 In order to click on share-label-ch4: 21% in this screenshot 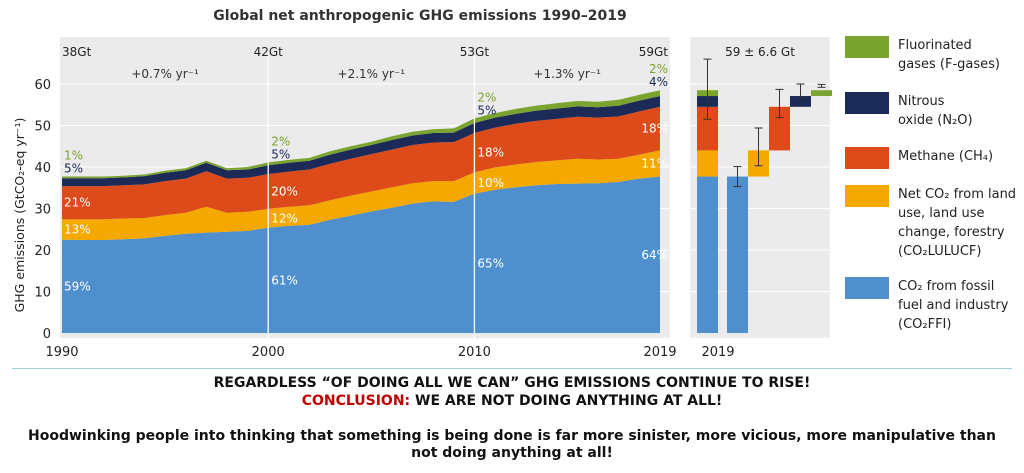, I will do `click(77, 203)`.